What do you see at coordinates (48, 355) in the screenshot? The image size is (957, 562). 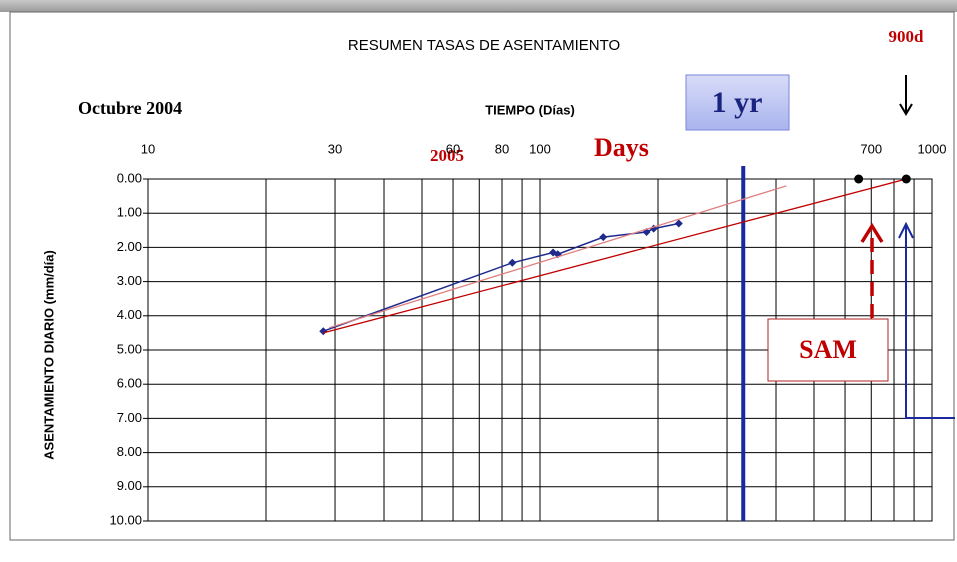 I see `y-axis-title: ASENTAMIENTO DIARIO (mm/día)` at bounding box center [48, 355].